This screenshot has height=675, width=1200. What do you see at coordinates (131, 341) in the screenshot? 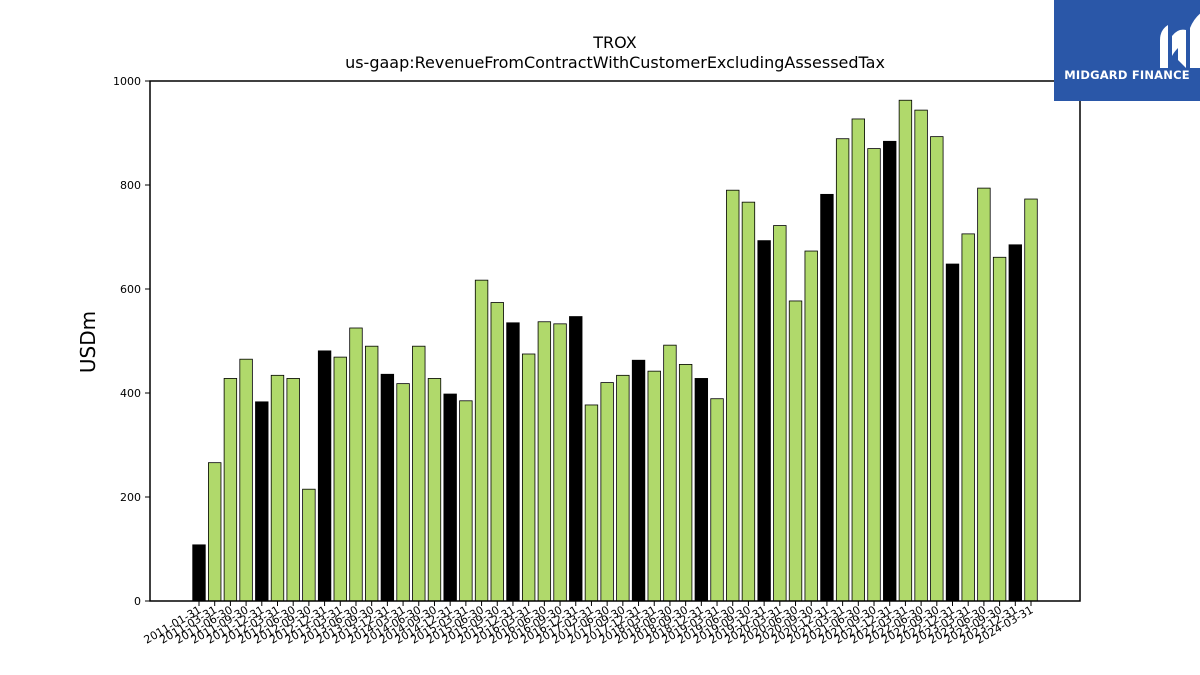
I see `y-axis: 0 200 400 600 800 1000` at bounding box center [131, 341].